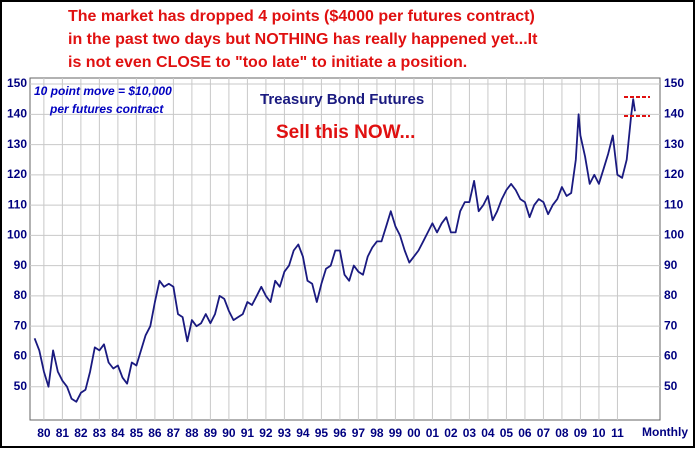 This screenshot has height=449, width=696. Describe the element at coordinates (17, 235) in the screenshot. I see `y-tick-label: 100` at that location.